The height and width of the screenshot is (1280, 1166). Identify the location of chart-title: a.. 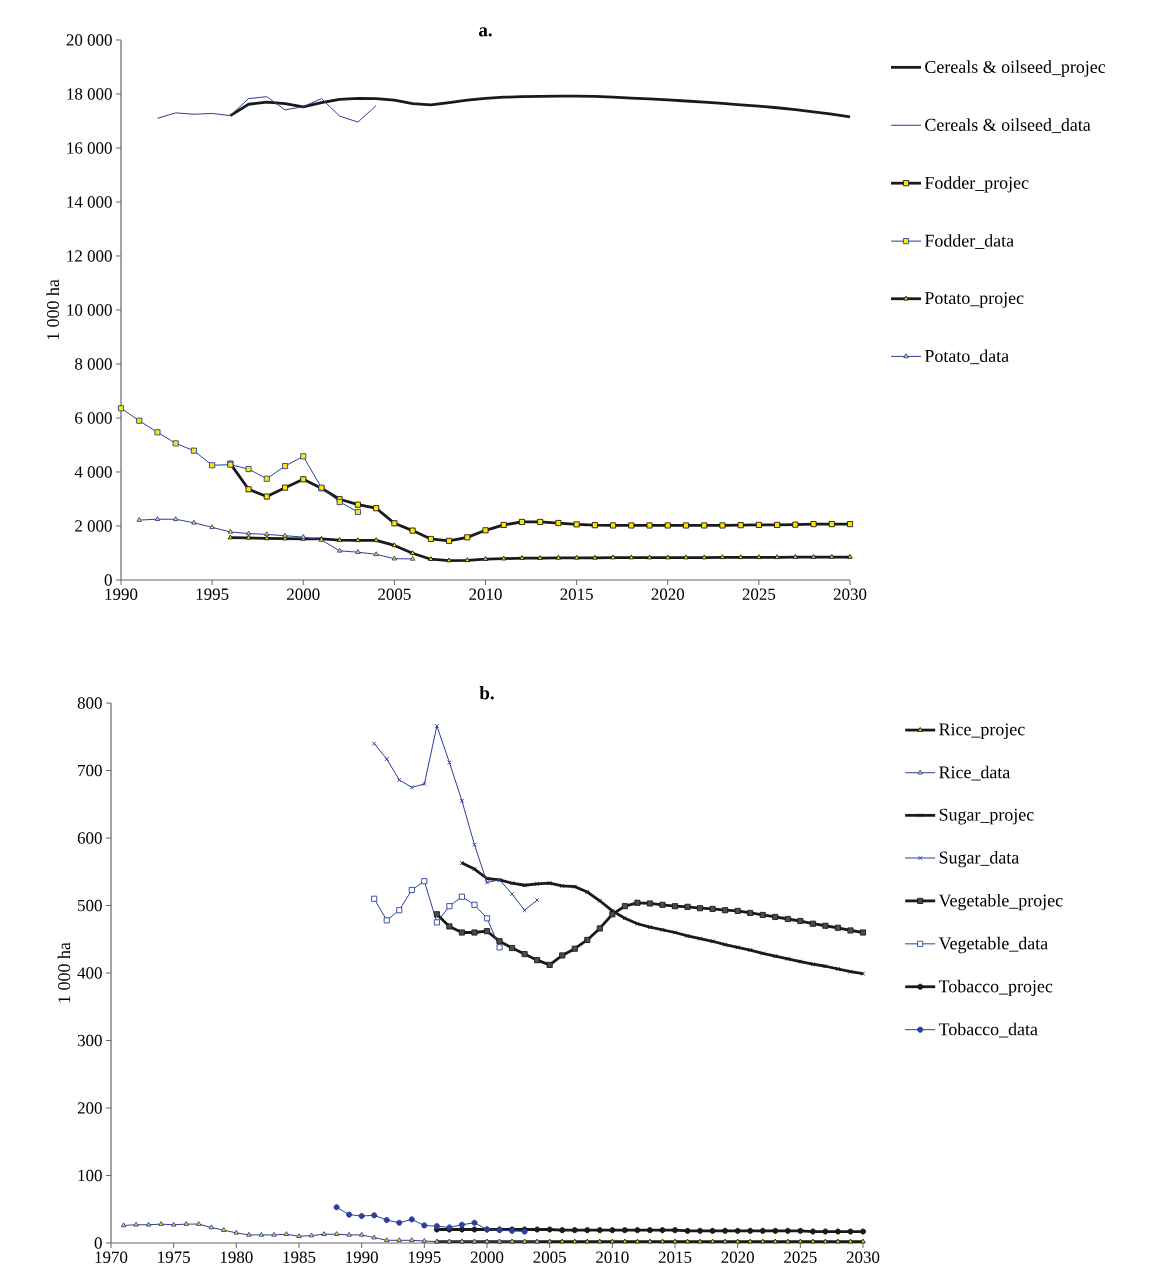
(485, 32).